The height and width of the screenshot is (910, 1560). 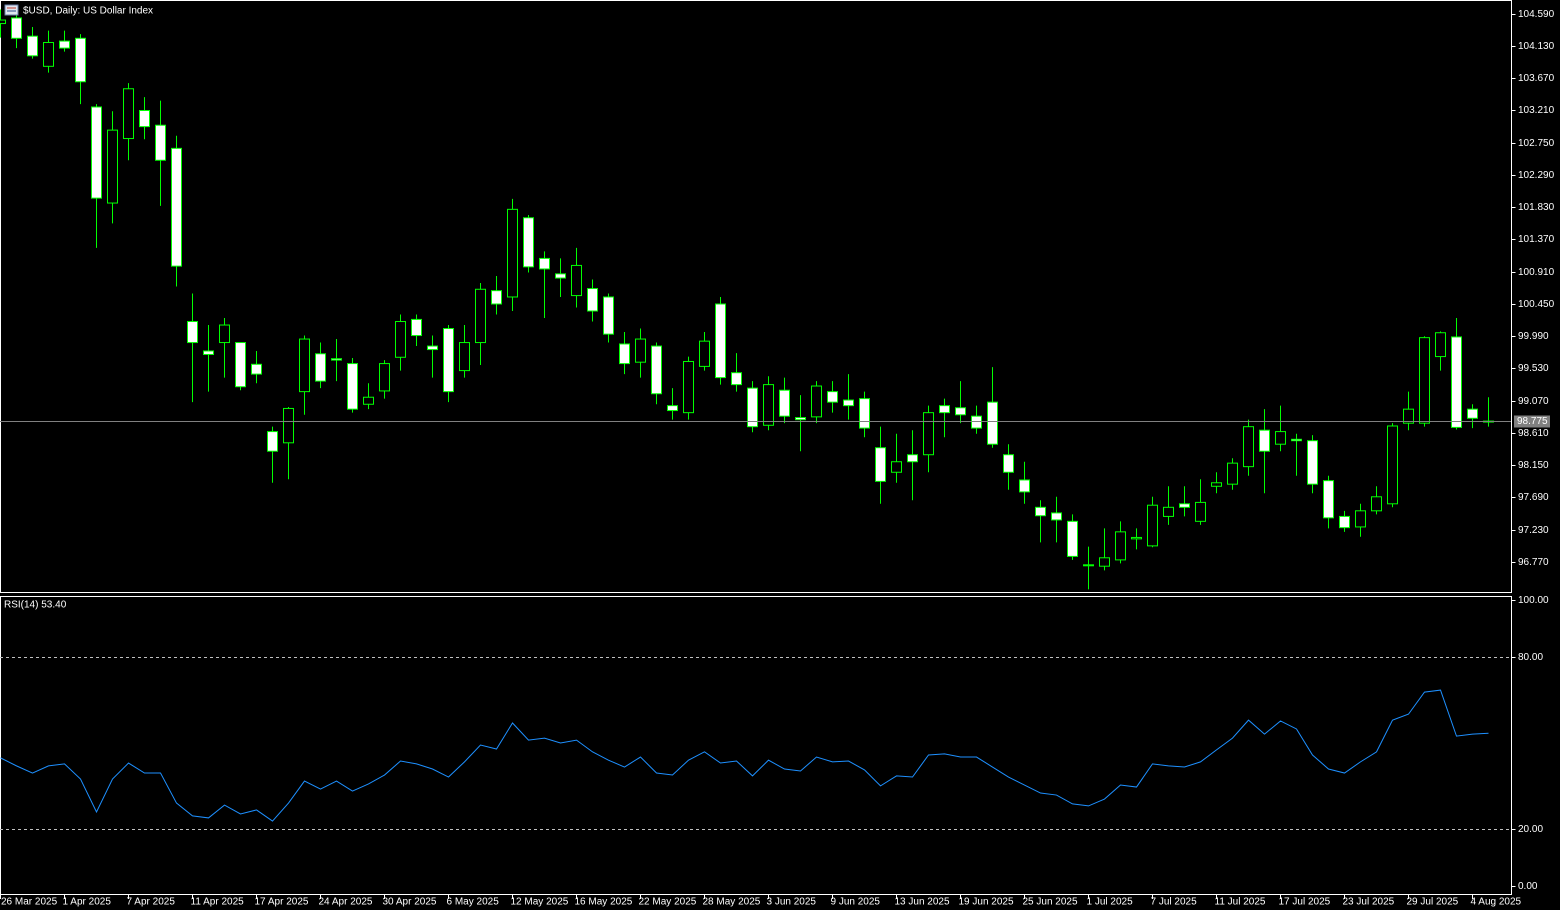 What do you see at coordinates (792, 902) in the screenshot?
I see `x-tick-label: 3 Jun 2025` at bounding box center [792, 902].